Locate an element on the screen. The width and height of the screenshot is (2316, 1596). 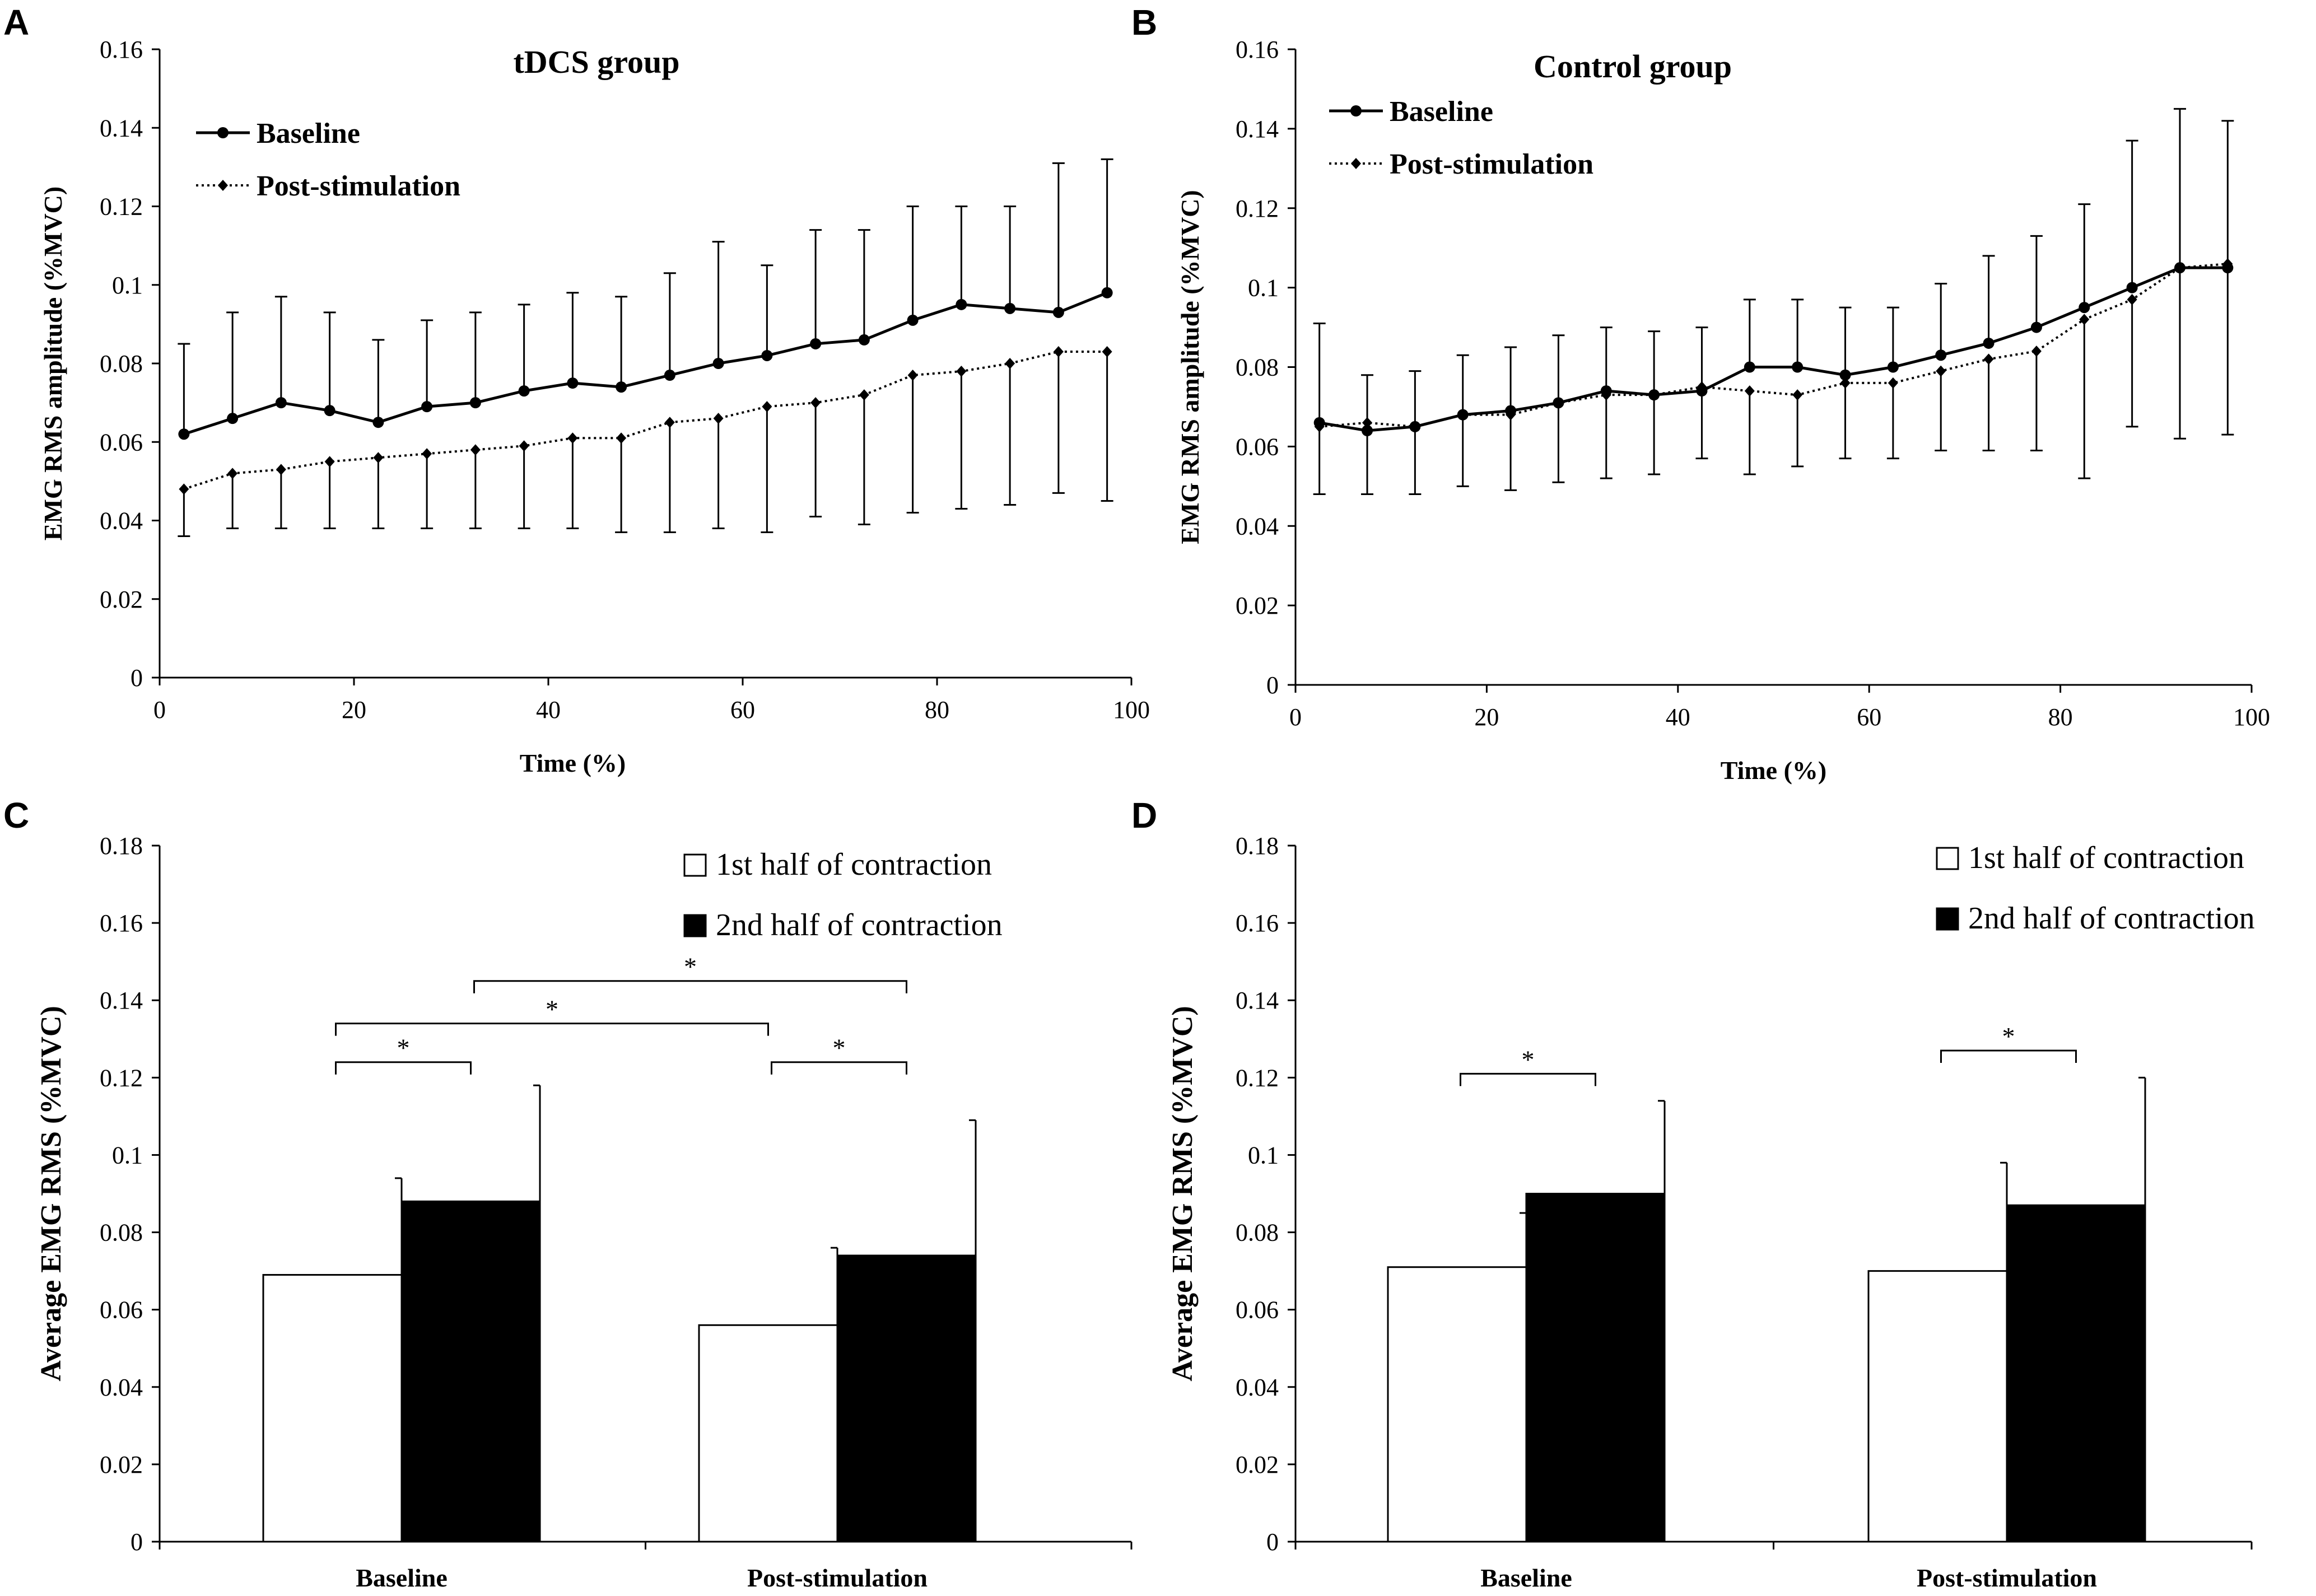
significance-bracket is located at coordinates (839, 1068).